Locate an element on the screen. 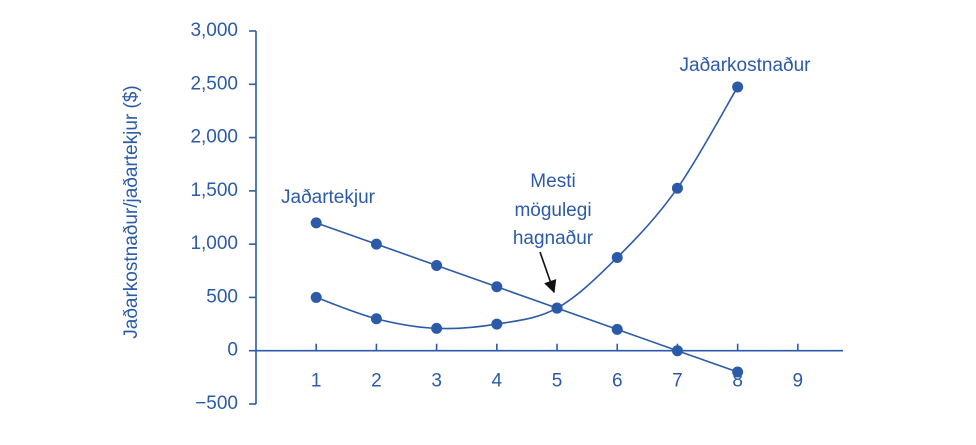 The width and height of the screenshot is (976, 445). series-line is located at coordinates (526, 297).